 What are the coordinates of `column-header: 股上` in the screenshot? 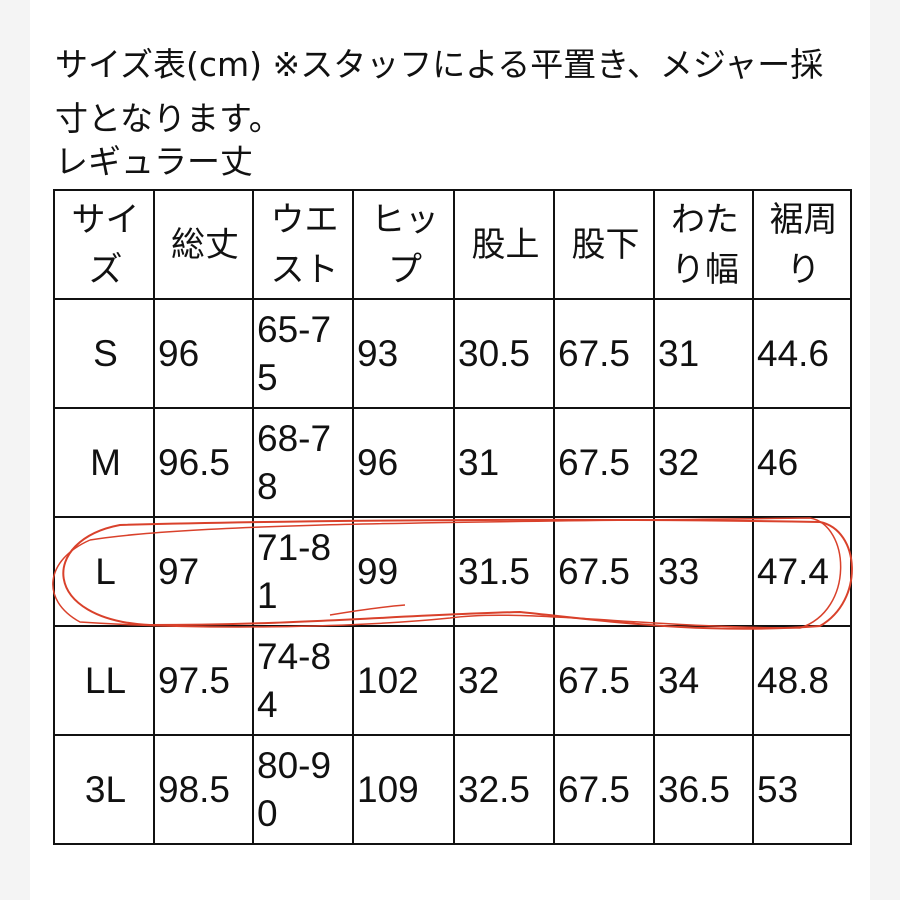 It's located at (504, 244).